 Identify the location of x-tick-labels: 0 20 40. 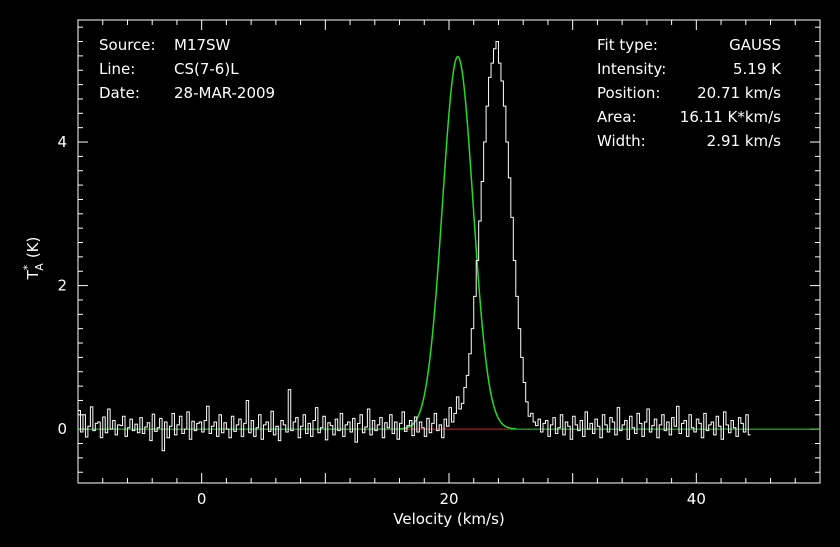
(451, 499).